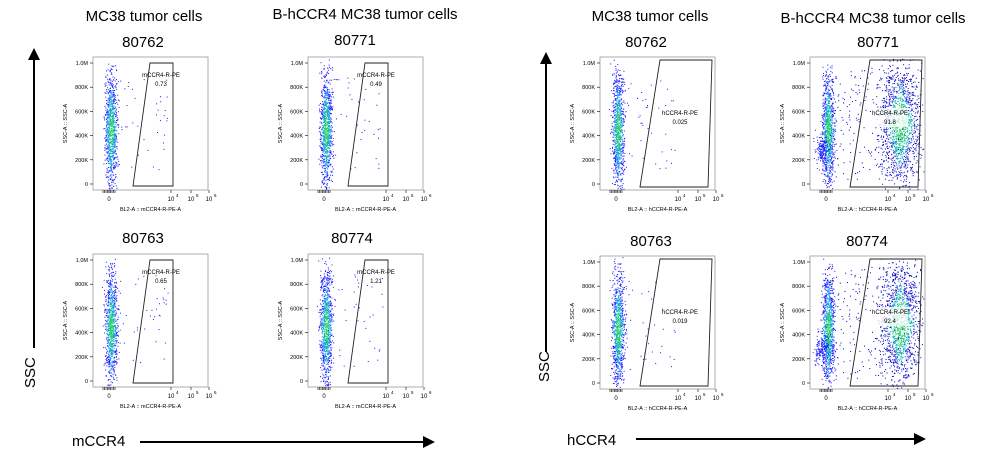 This screenshot has height=458, width=989. I want to click on gate-name: hCCR4-R-PE, so click(890, 114).